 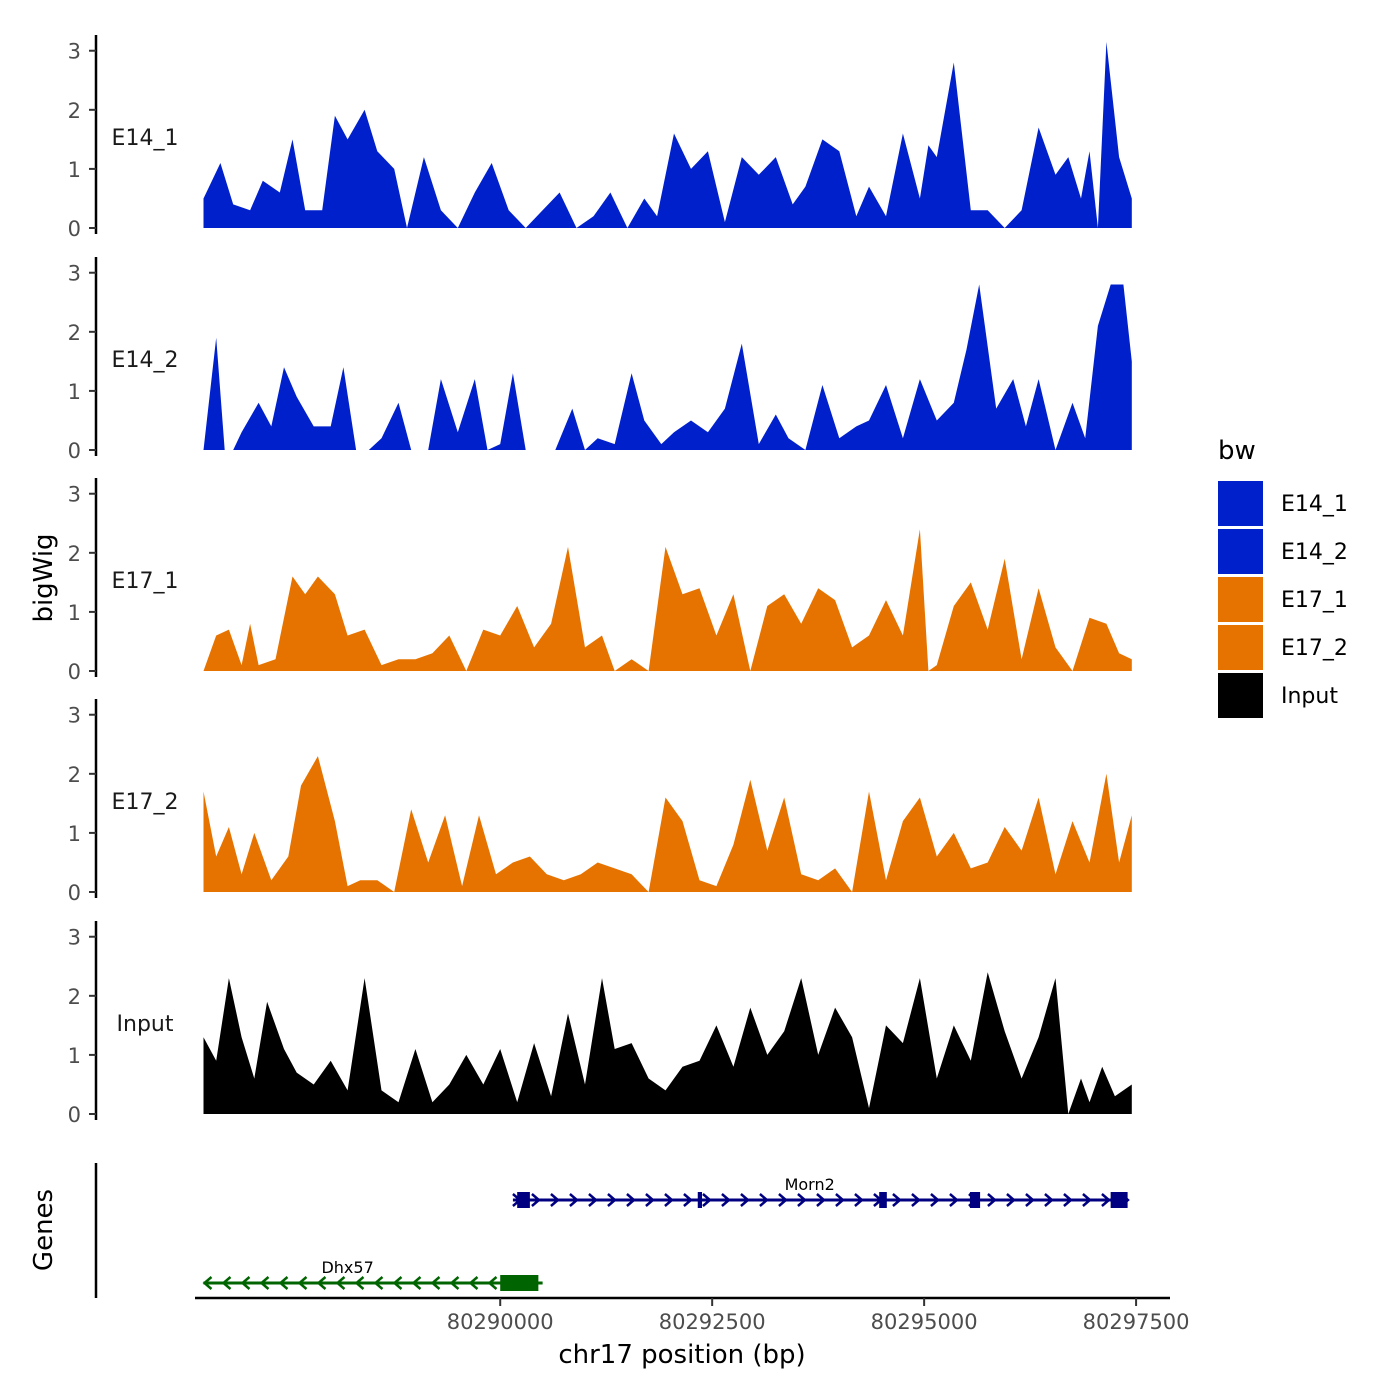 What do you see at coordinates (145, 581) in the screenshot?
I see `track-label: E17_1` at bounding box center [145, 581].